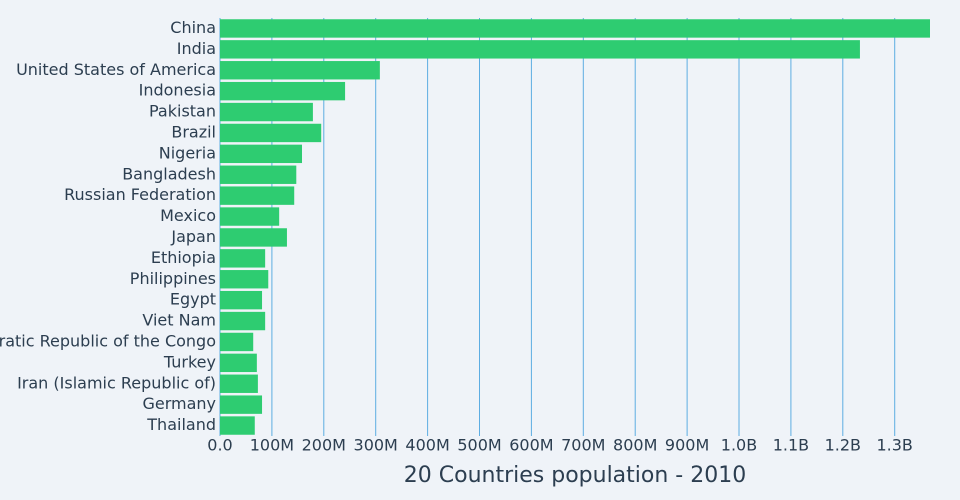 Image resolution: width=960 pixels, height=500 pixels. Describe the element at coordinates (193, 299) in the screenshot. I see `y-tick-label: Egypt` at that location.